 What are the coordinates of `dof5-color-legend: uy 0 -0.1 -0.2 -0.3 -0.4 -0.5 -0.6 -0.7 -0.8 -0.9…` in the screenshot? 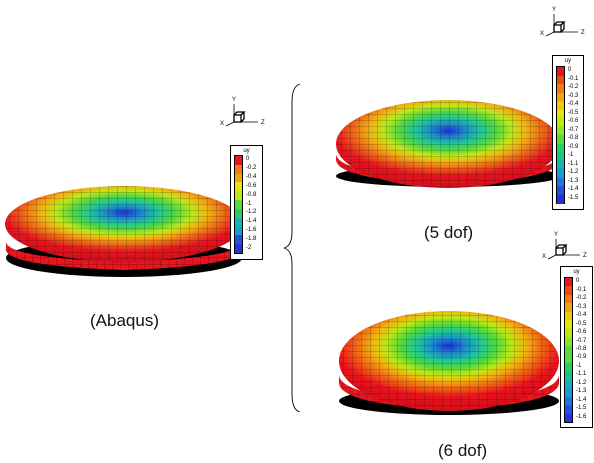 It's located at (568, 132).